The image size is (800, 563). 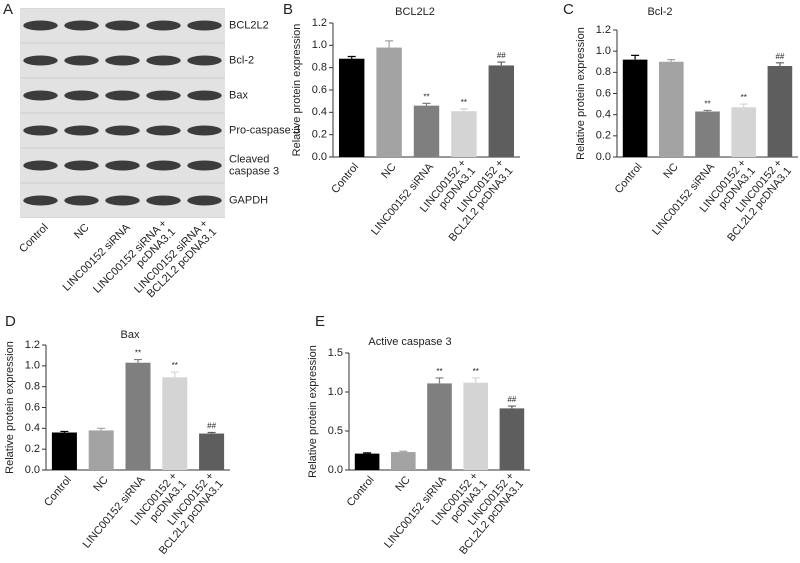 What do you see at coordinates (288, 9) in the screenshot?
I see `panel-letter: B` at bounding box center [288, 9].